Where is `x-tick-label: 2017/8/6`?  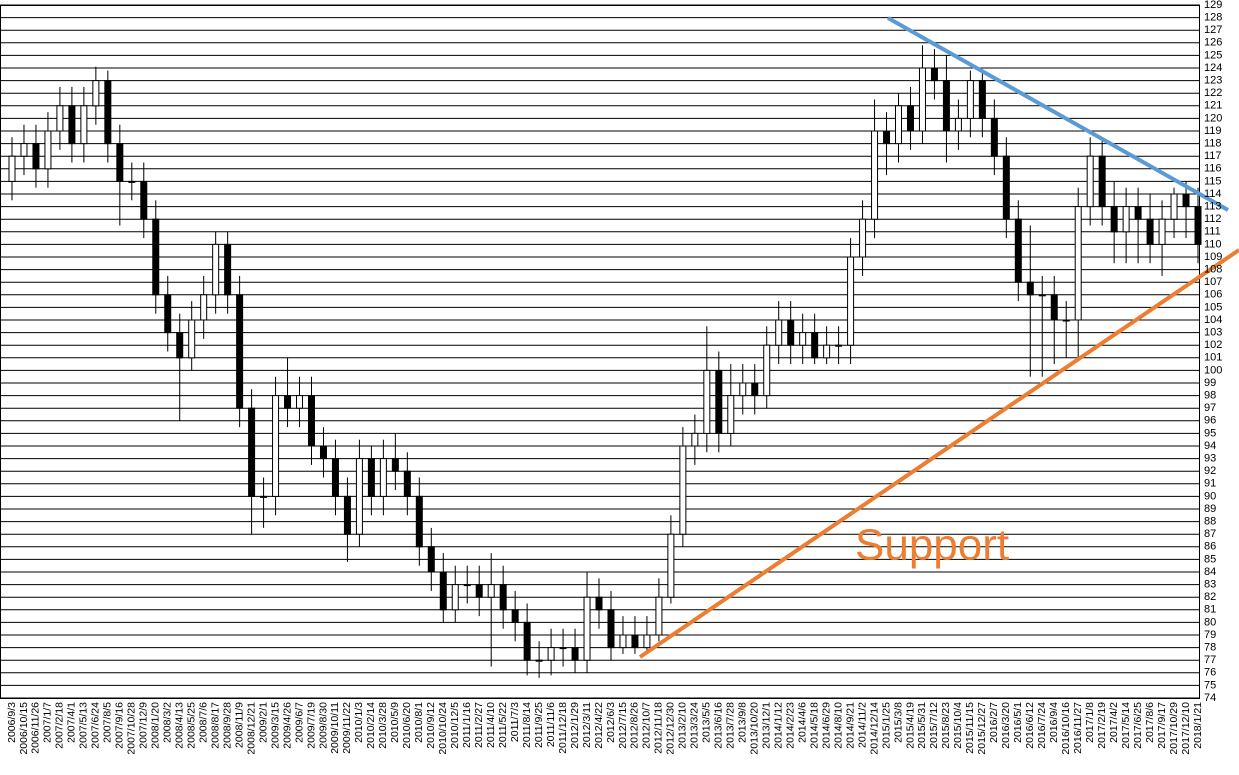 x-tick-label: 2017/8/6 is located at coordinates (1150, 722).